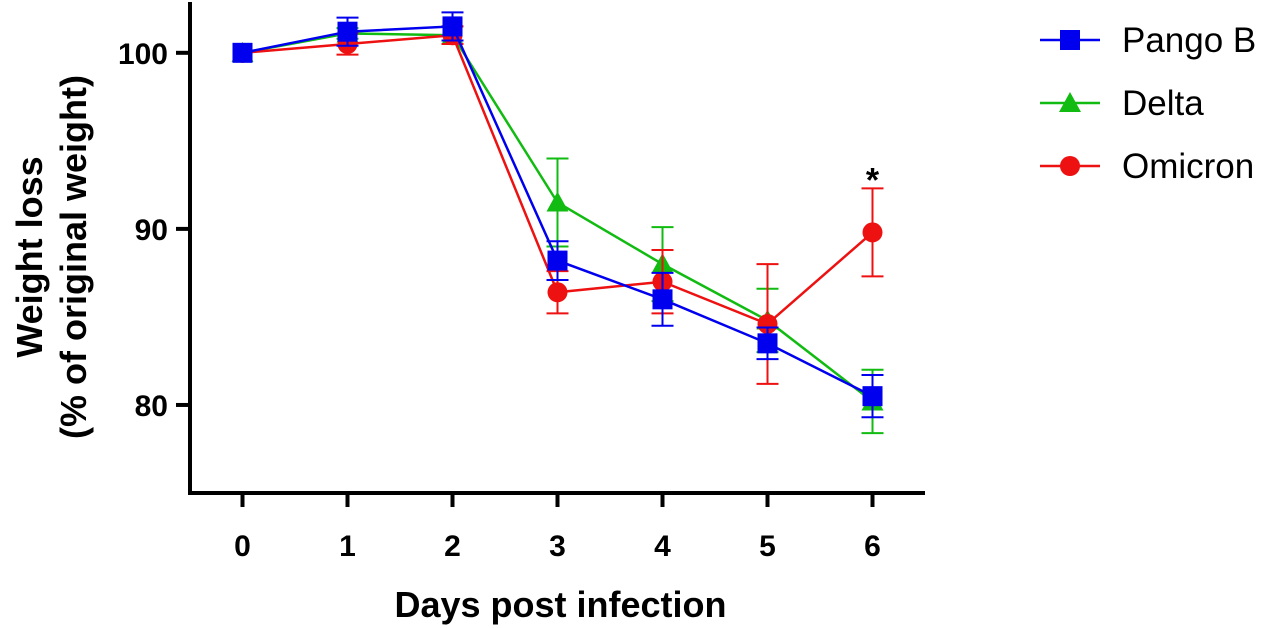 Image resolution: width=1280 pixels, height=628 pixels. Describe the element at coordinates (347, 546) in the screenshot. I see `x-tick-label: 1` at that location.